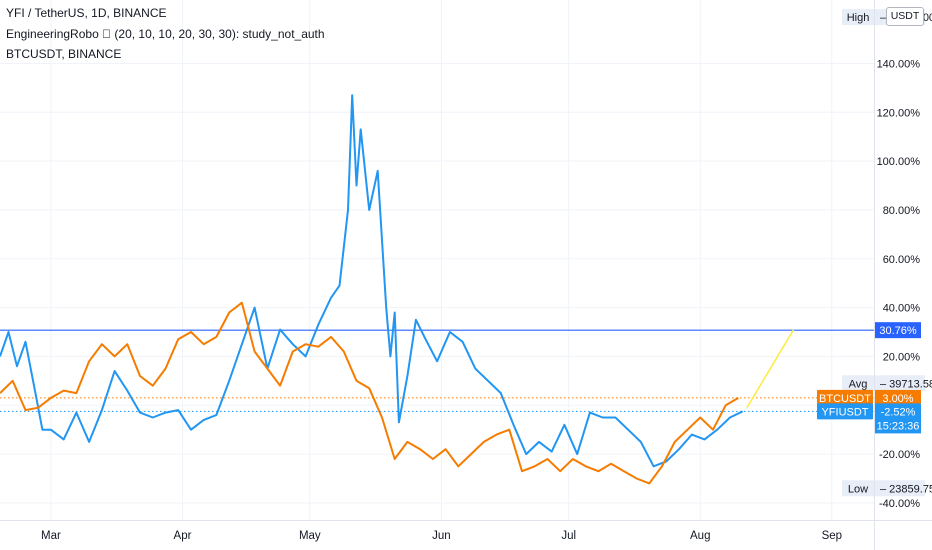 The image size is (932, 550). Describe the element at coordinates (51, 536) in the screenshot. I see `x-tick-label: Mar` at that location.